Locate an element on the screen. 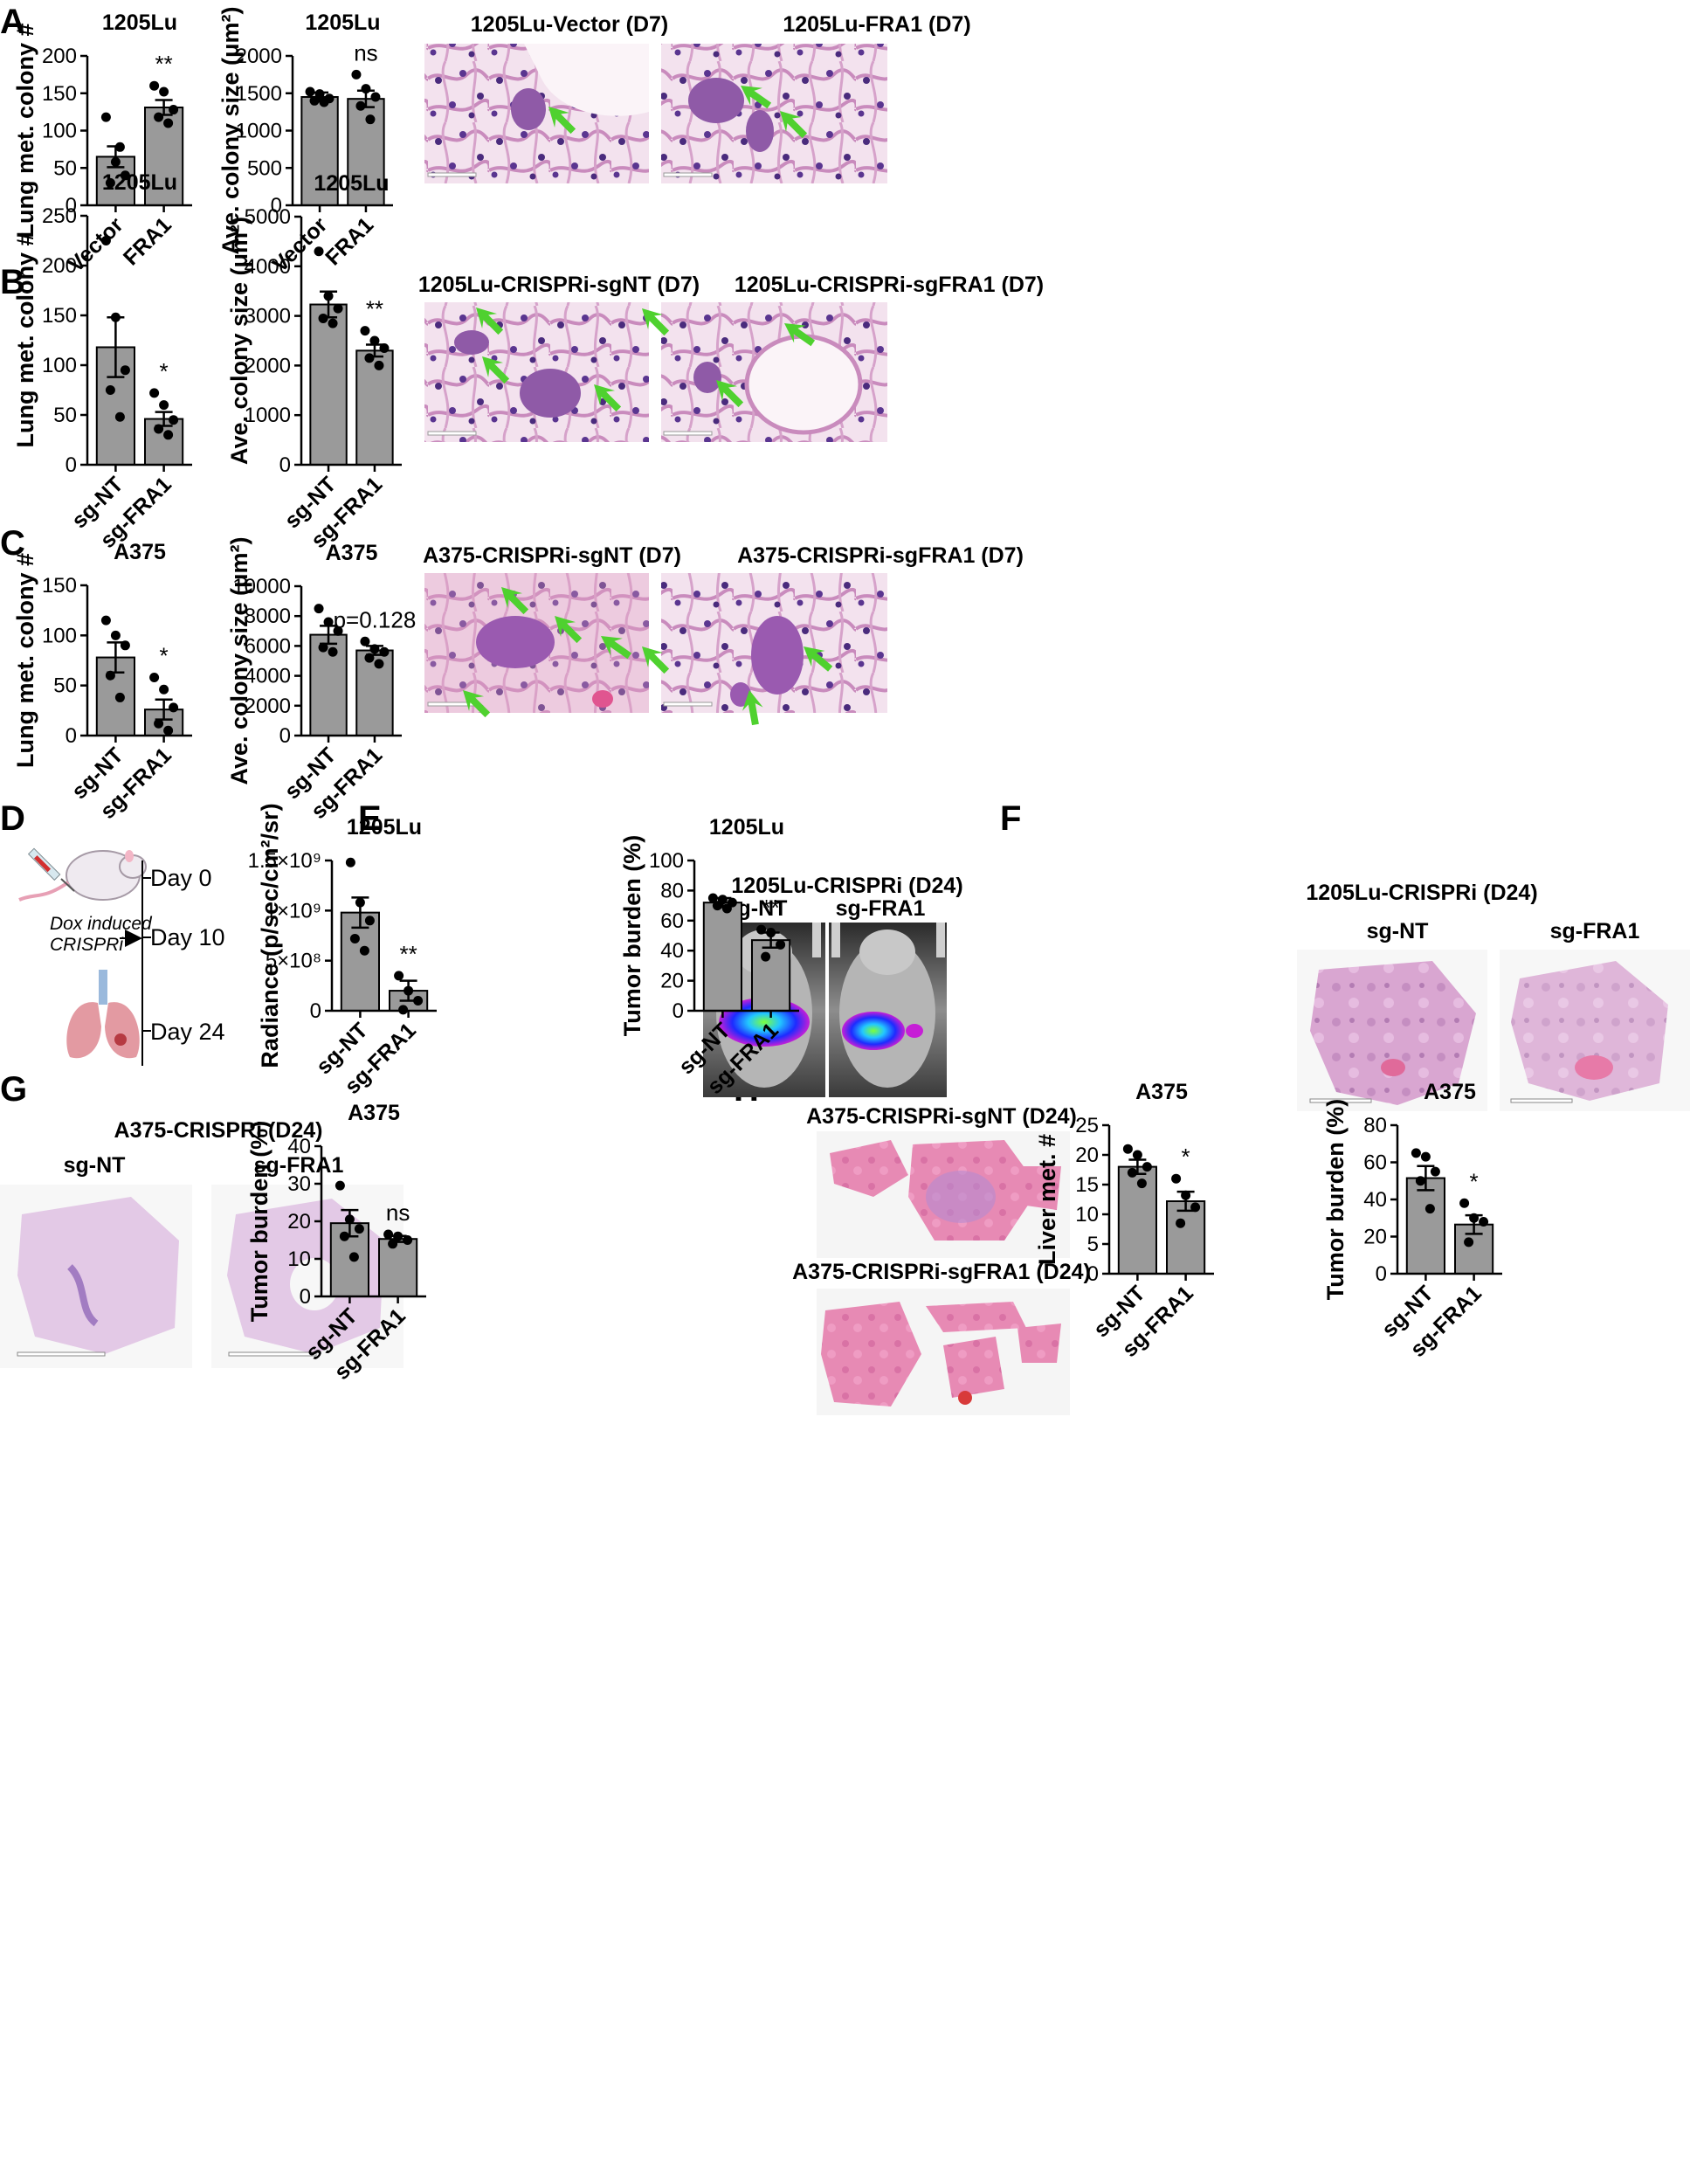 This screenshot has width=1690, height=2184. image-sub-g-sgnt: sg-NT is located at coordinates (95, 1165).